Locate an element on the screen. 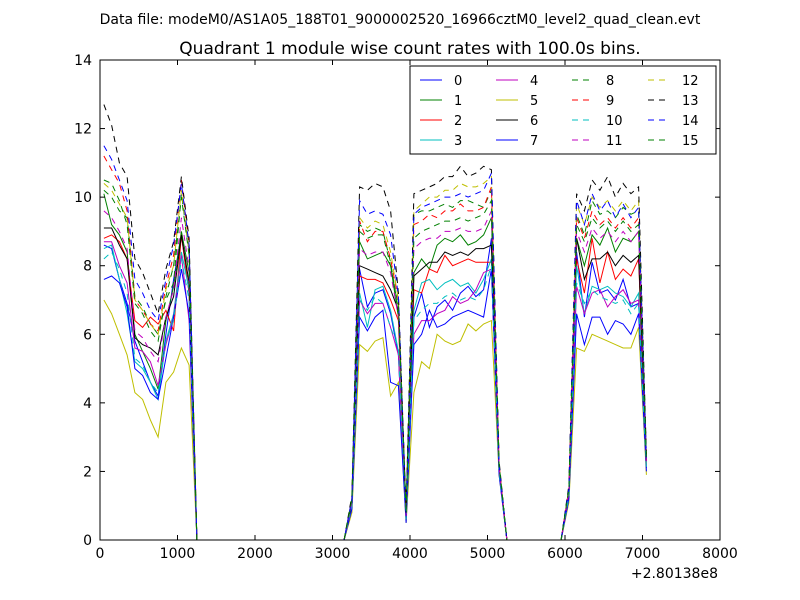  legend-label-4: 4 is located at coordinates (534, 81).